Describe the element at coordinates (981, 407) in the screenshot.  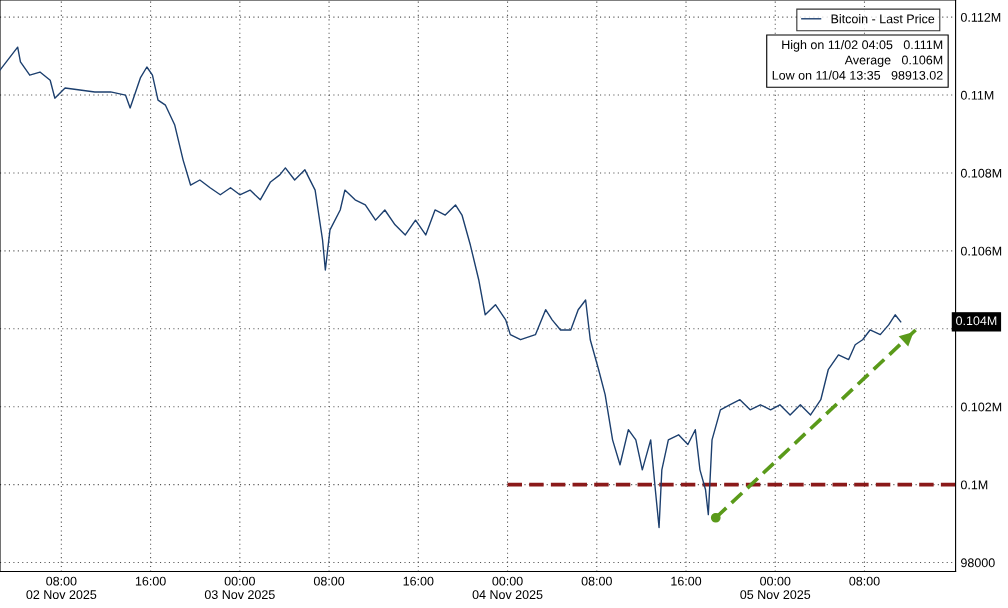
I see `y-tick-label: 0.102M` at that location.